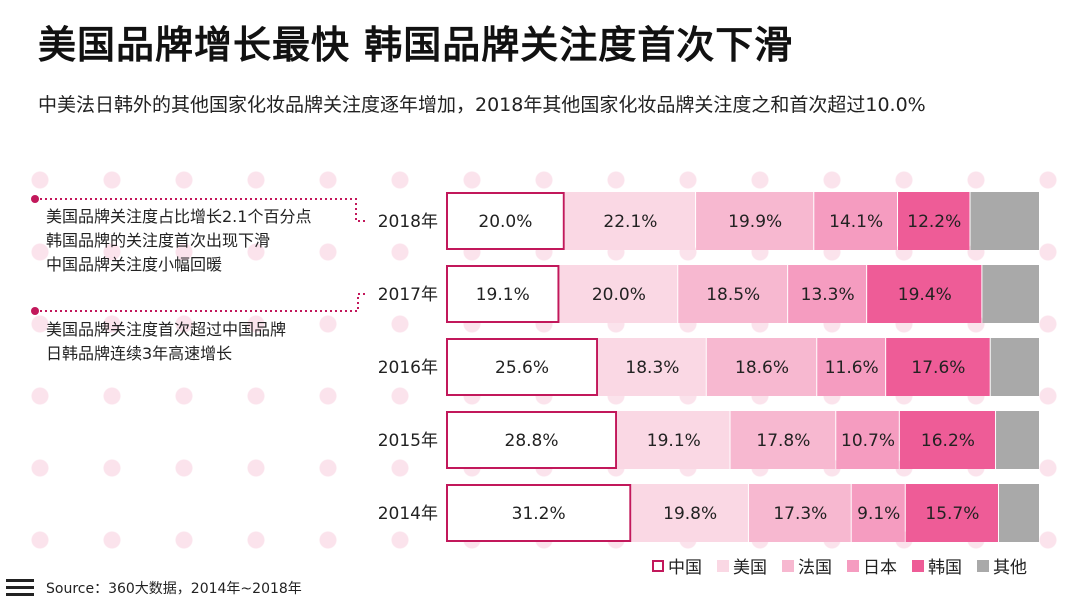 This screenshot has width=1080, height=608. What do you see at coordinates (750, 568) in the screenshot?
I see `legend-label: 美国` at bounding box center [750, 568].